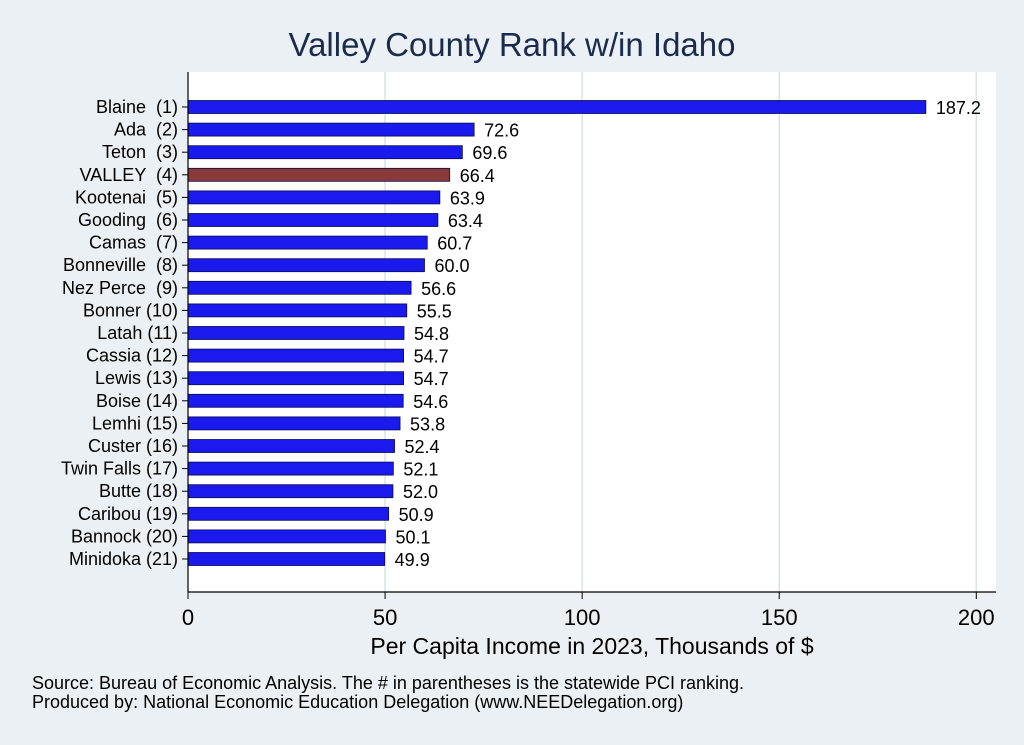 This screenshot has width=1024, height=745. What do you see at coordinates (438, 289) in the screenshot?
I see `value-label: 56.6` at bounding box center [438, 289].